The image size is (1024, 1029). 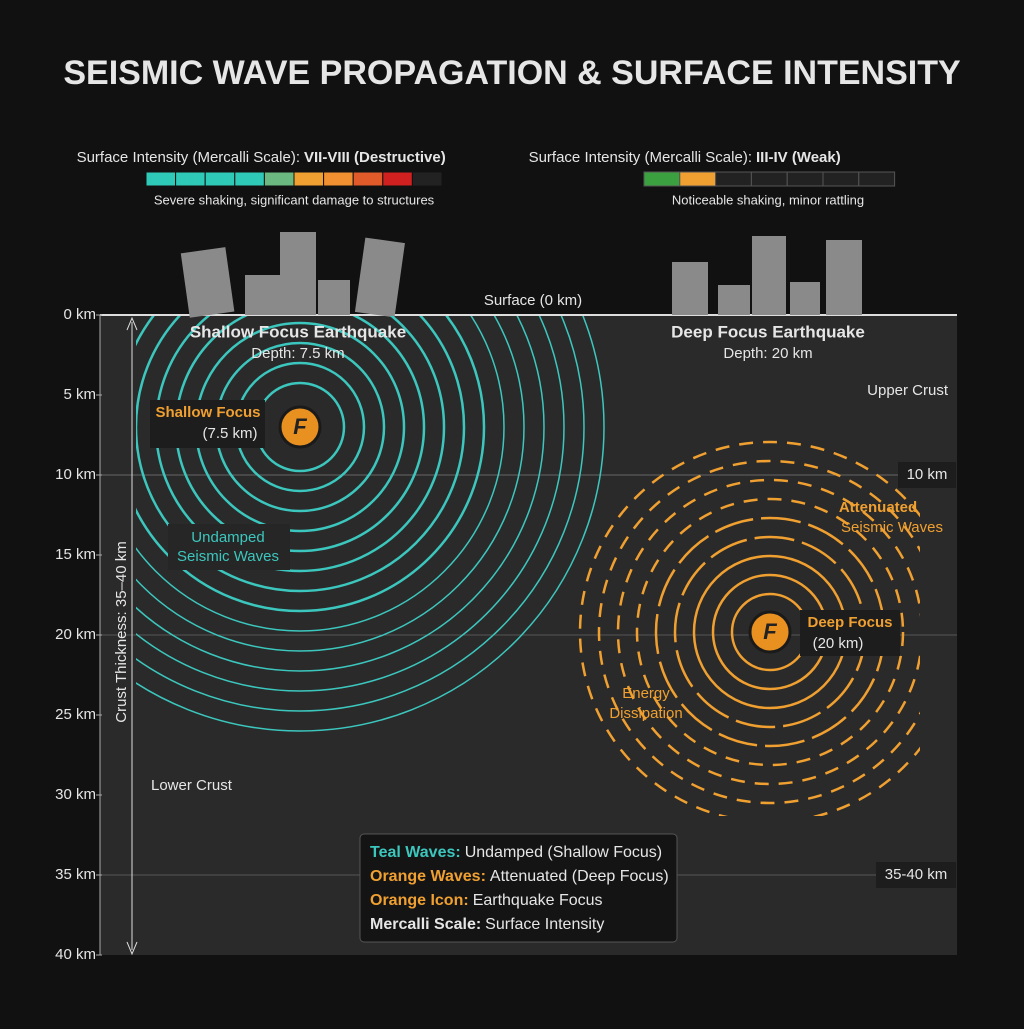 What do you see at coordinates (132, 636) in the screenshot?
I see `arrow-heads` at bounding box center [132, 636].